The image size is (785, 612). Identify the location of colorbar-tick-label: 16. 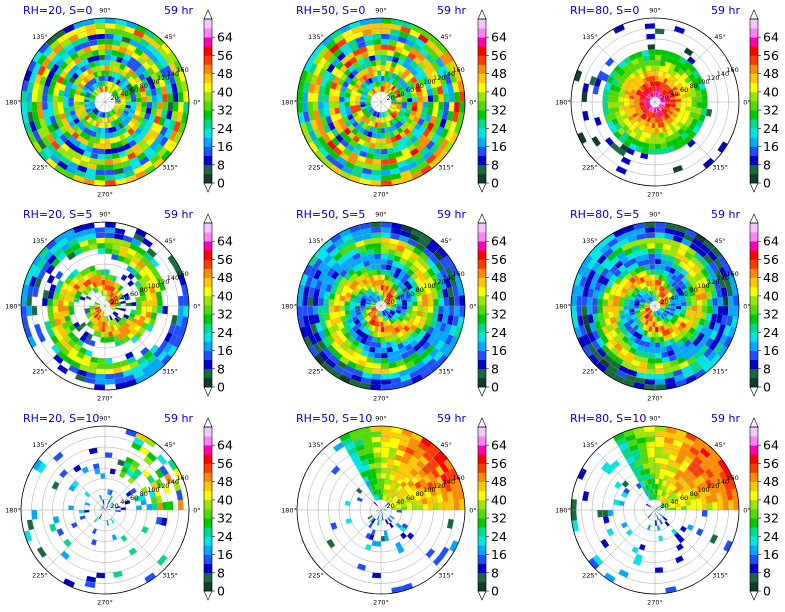
(499, 350).